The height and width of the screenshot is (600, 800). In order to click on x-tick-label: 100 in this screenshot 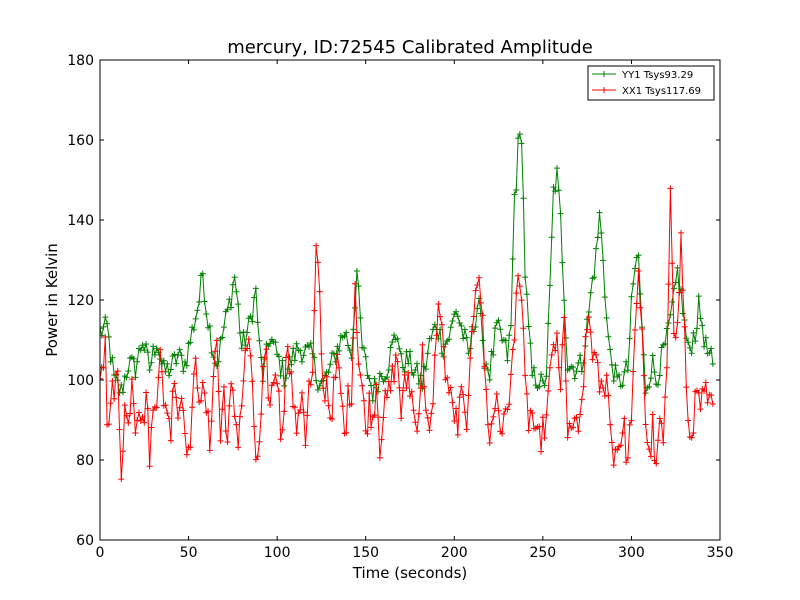, I will do `click(277, 553)`.